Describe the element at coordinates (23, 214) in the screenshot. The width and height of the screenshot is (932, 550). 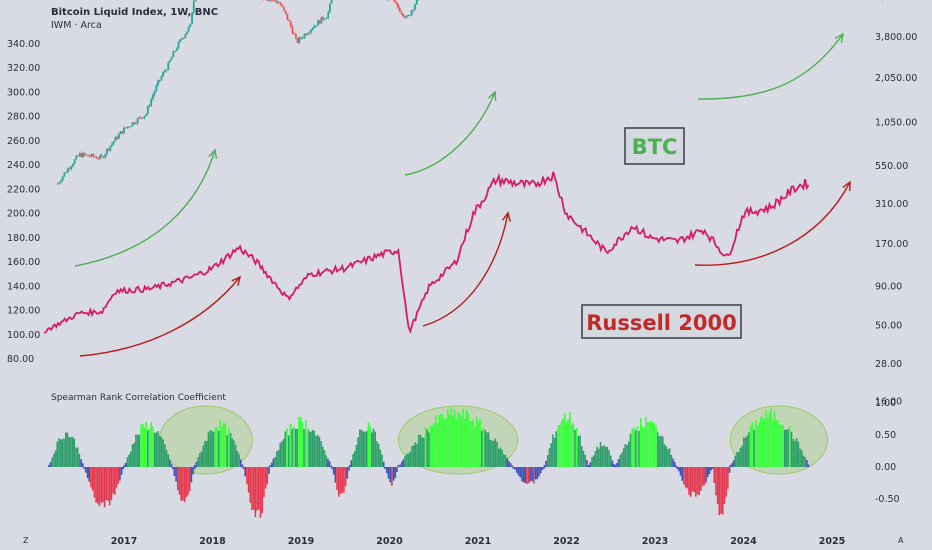
I see `left-axis-tick-7: 200.00` at that location.